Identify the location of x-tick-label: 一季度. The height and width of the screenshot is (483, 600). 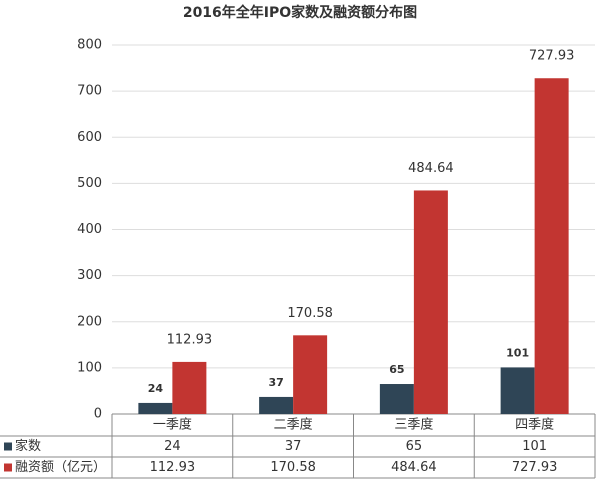
(172, 425).